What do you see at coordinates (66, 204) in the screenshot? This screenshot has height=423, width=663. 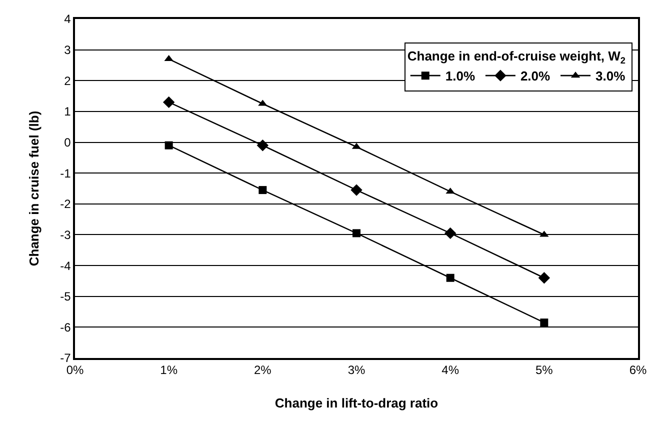 I see `y-tick-label: -2` at bounding box center [66, 204].